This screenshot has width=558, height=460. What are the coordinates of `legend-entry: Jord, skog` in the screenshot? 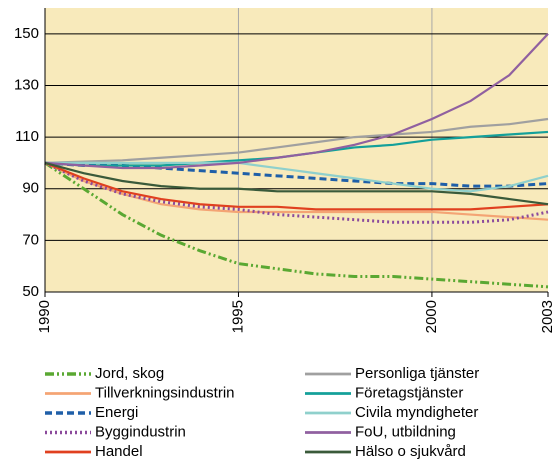 It's located at (104, 373).